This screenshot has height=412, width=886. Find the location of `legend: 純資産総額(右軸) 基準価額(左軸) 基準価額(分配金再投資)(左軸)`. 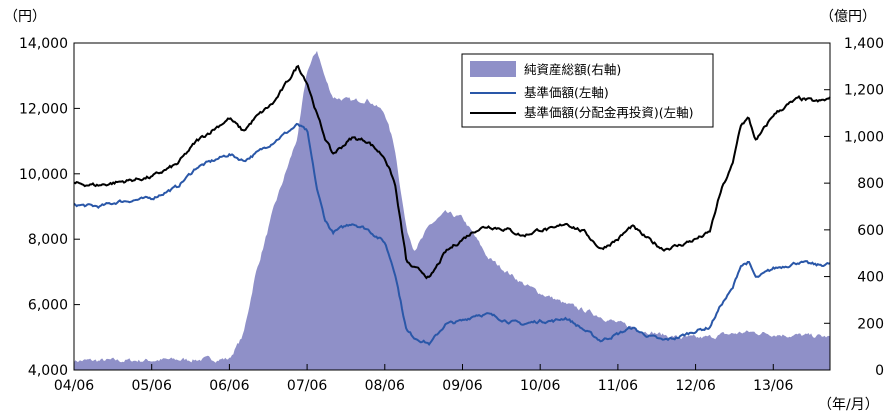

legend: 純資産総額(右軸) 基準価額(左軸) 基準価額(分配金再投資)(左軸) is located at coordinates (587, 90).